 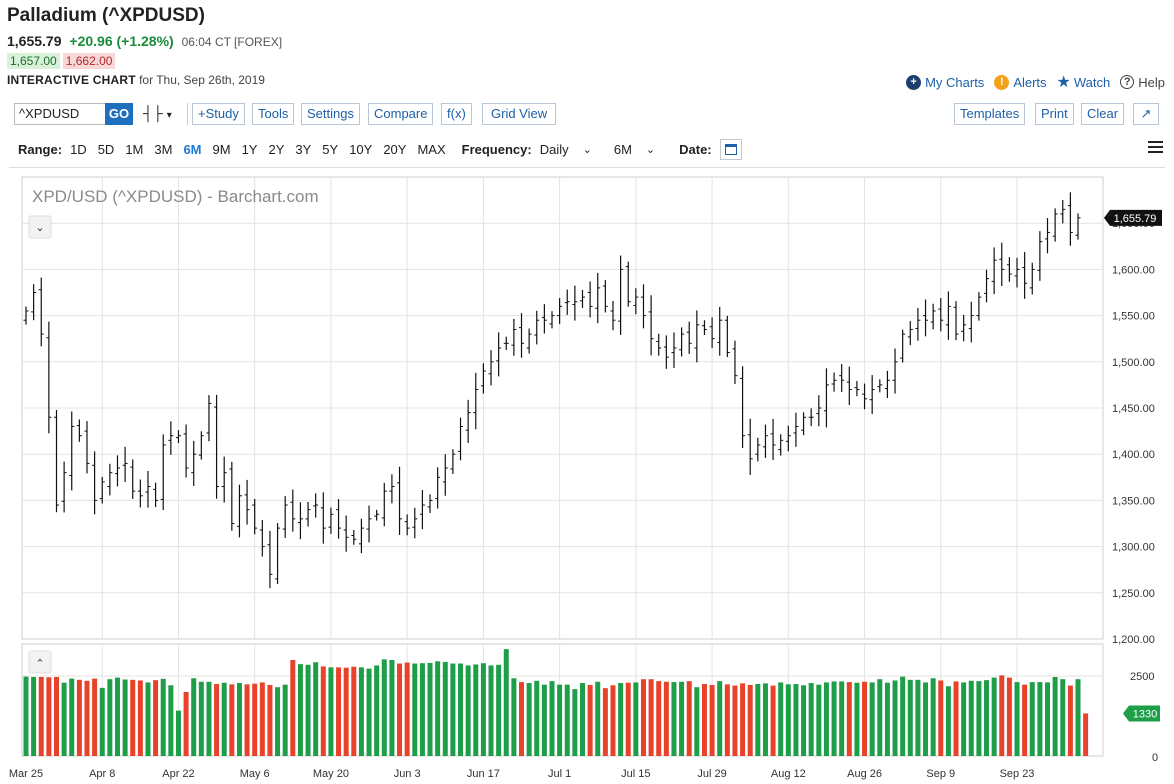 What do you see at coordinates (1155, 148) in the screenshot?
I see `menu-icon` at bounding box center [1155, 148].